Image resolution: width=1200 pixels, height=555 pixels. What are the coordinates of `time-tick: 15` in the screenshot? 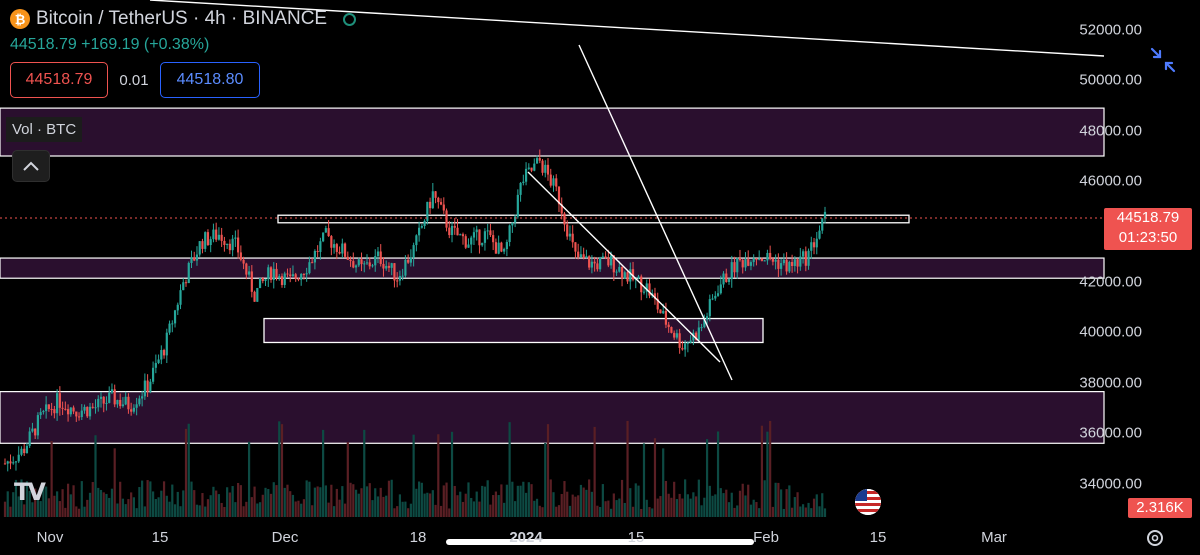 It's located at (160, 537).